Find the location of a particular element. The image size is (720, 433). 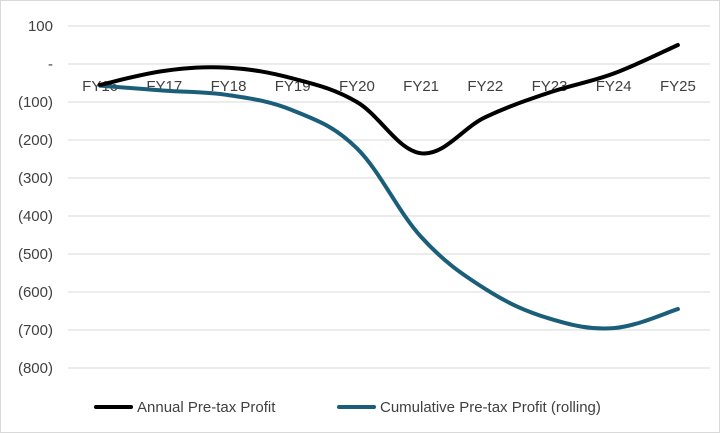

y-tick-label: - is located at coordinates (50, 64).